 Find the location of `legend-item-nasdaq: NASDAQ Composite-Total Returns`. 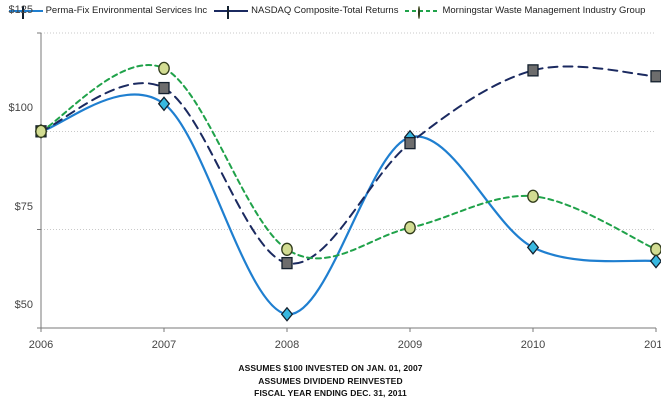

legend-item-nasdaq: NASDAQ Composite-Total Returns is located at coordinates (306, 12).